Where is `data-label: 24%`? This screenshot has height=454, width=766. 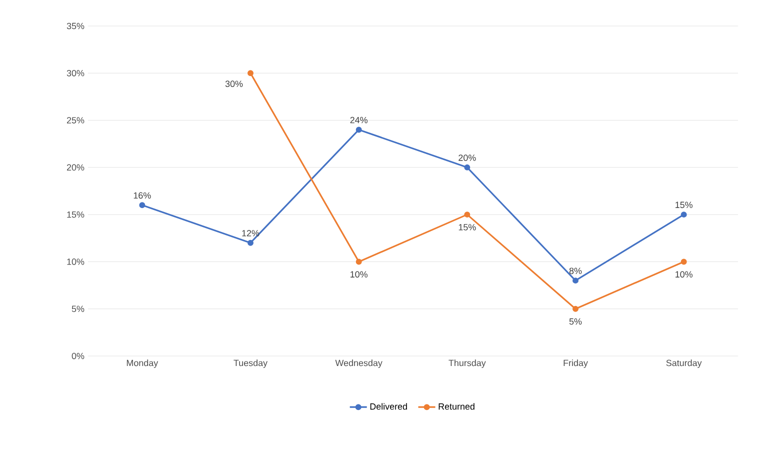 data-label: 24% is located at coordinates (359, 120).